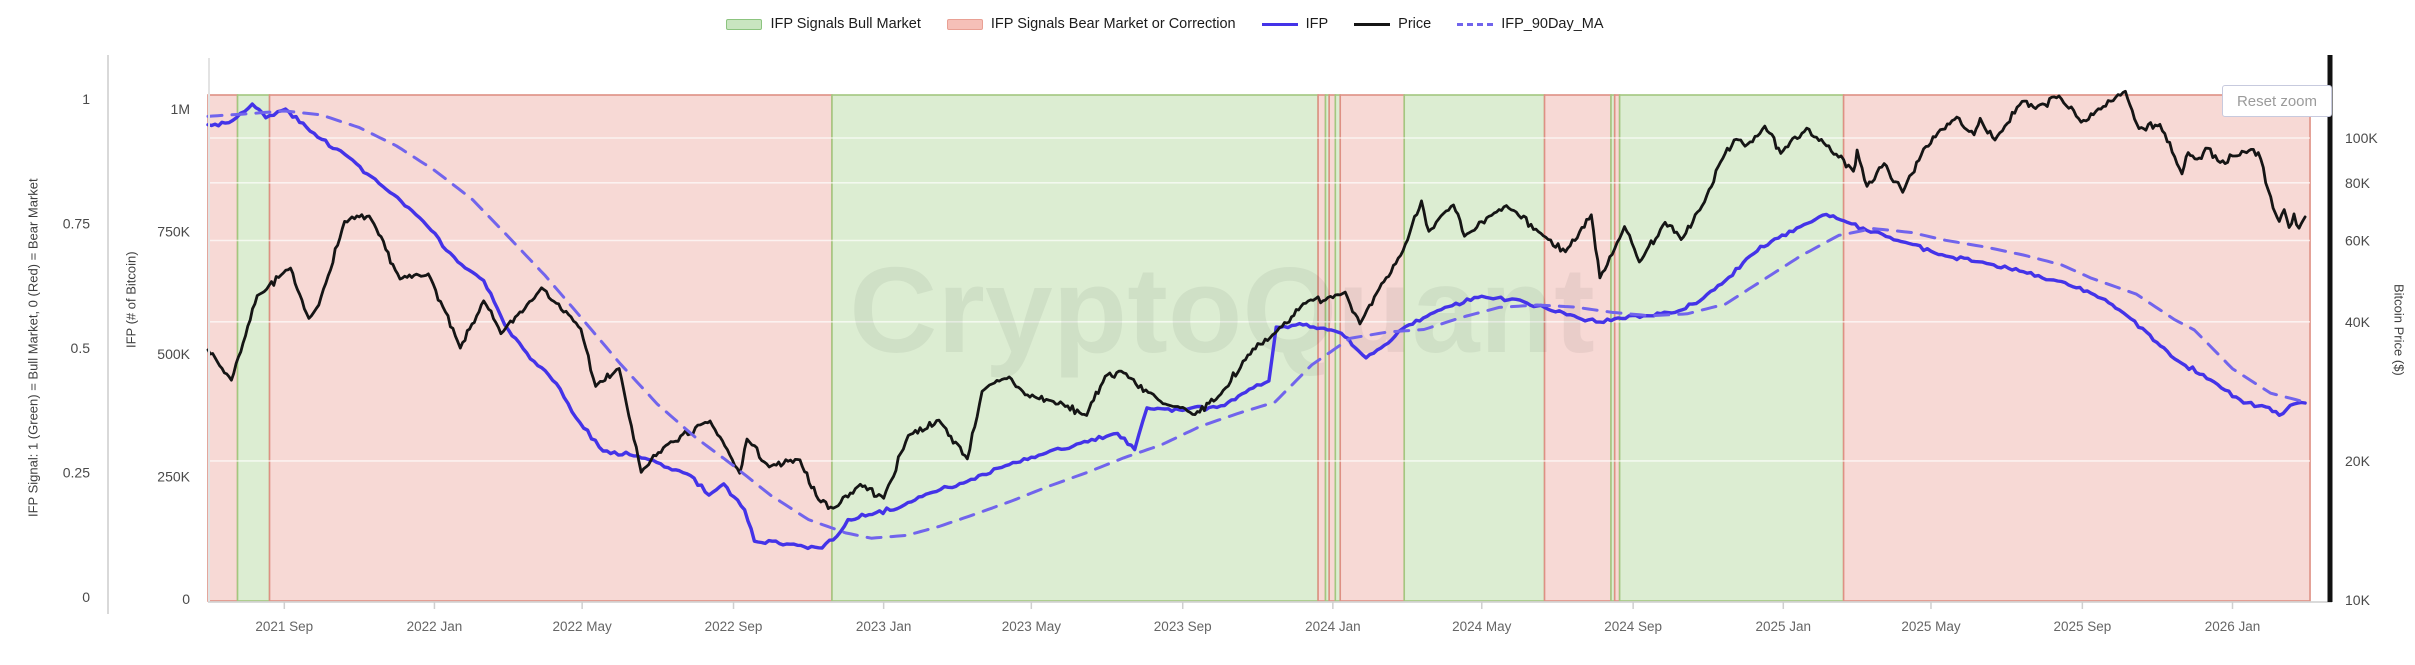 The image size is (2415, 665). I want to click on watermark: CryptoQuant, so click(1222, 310).